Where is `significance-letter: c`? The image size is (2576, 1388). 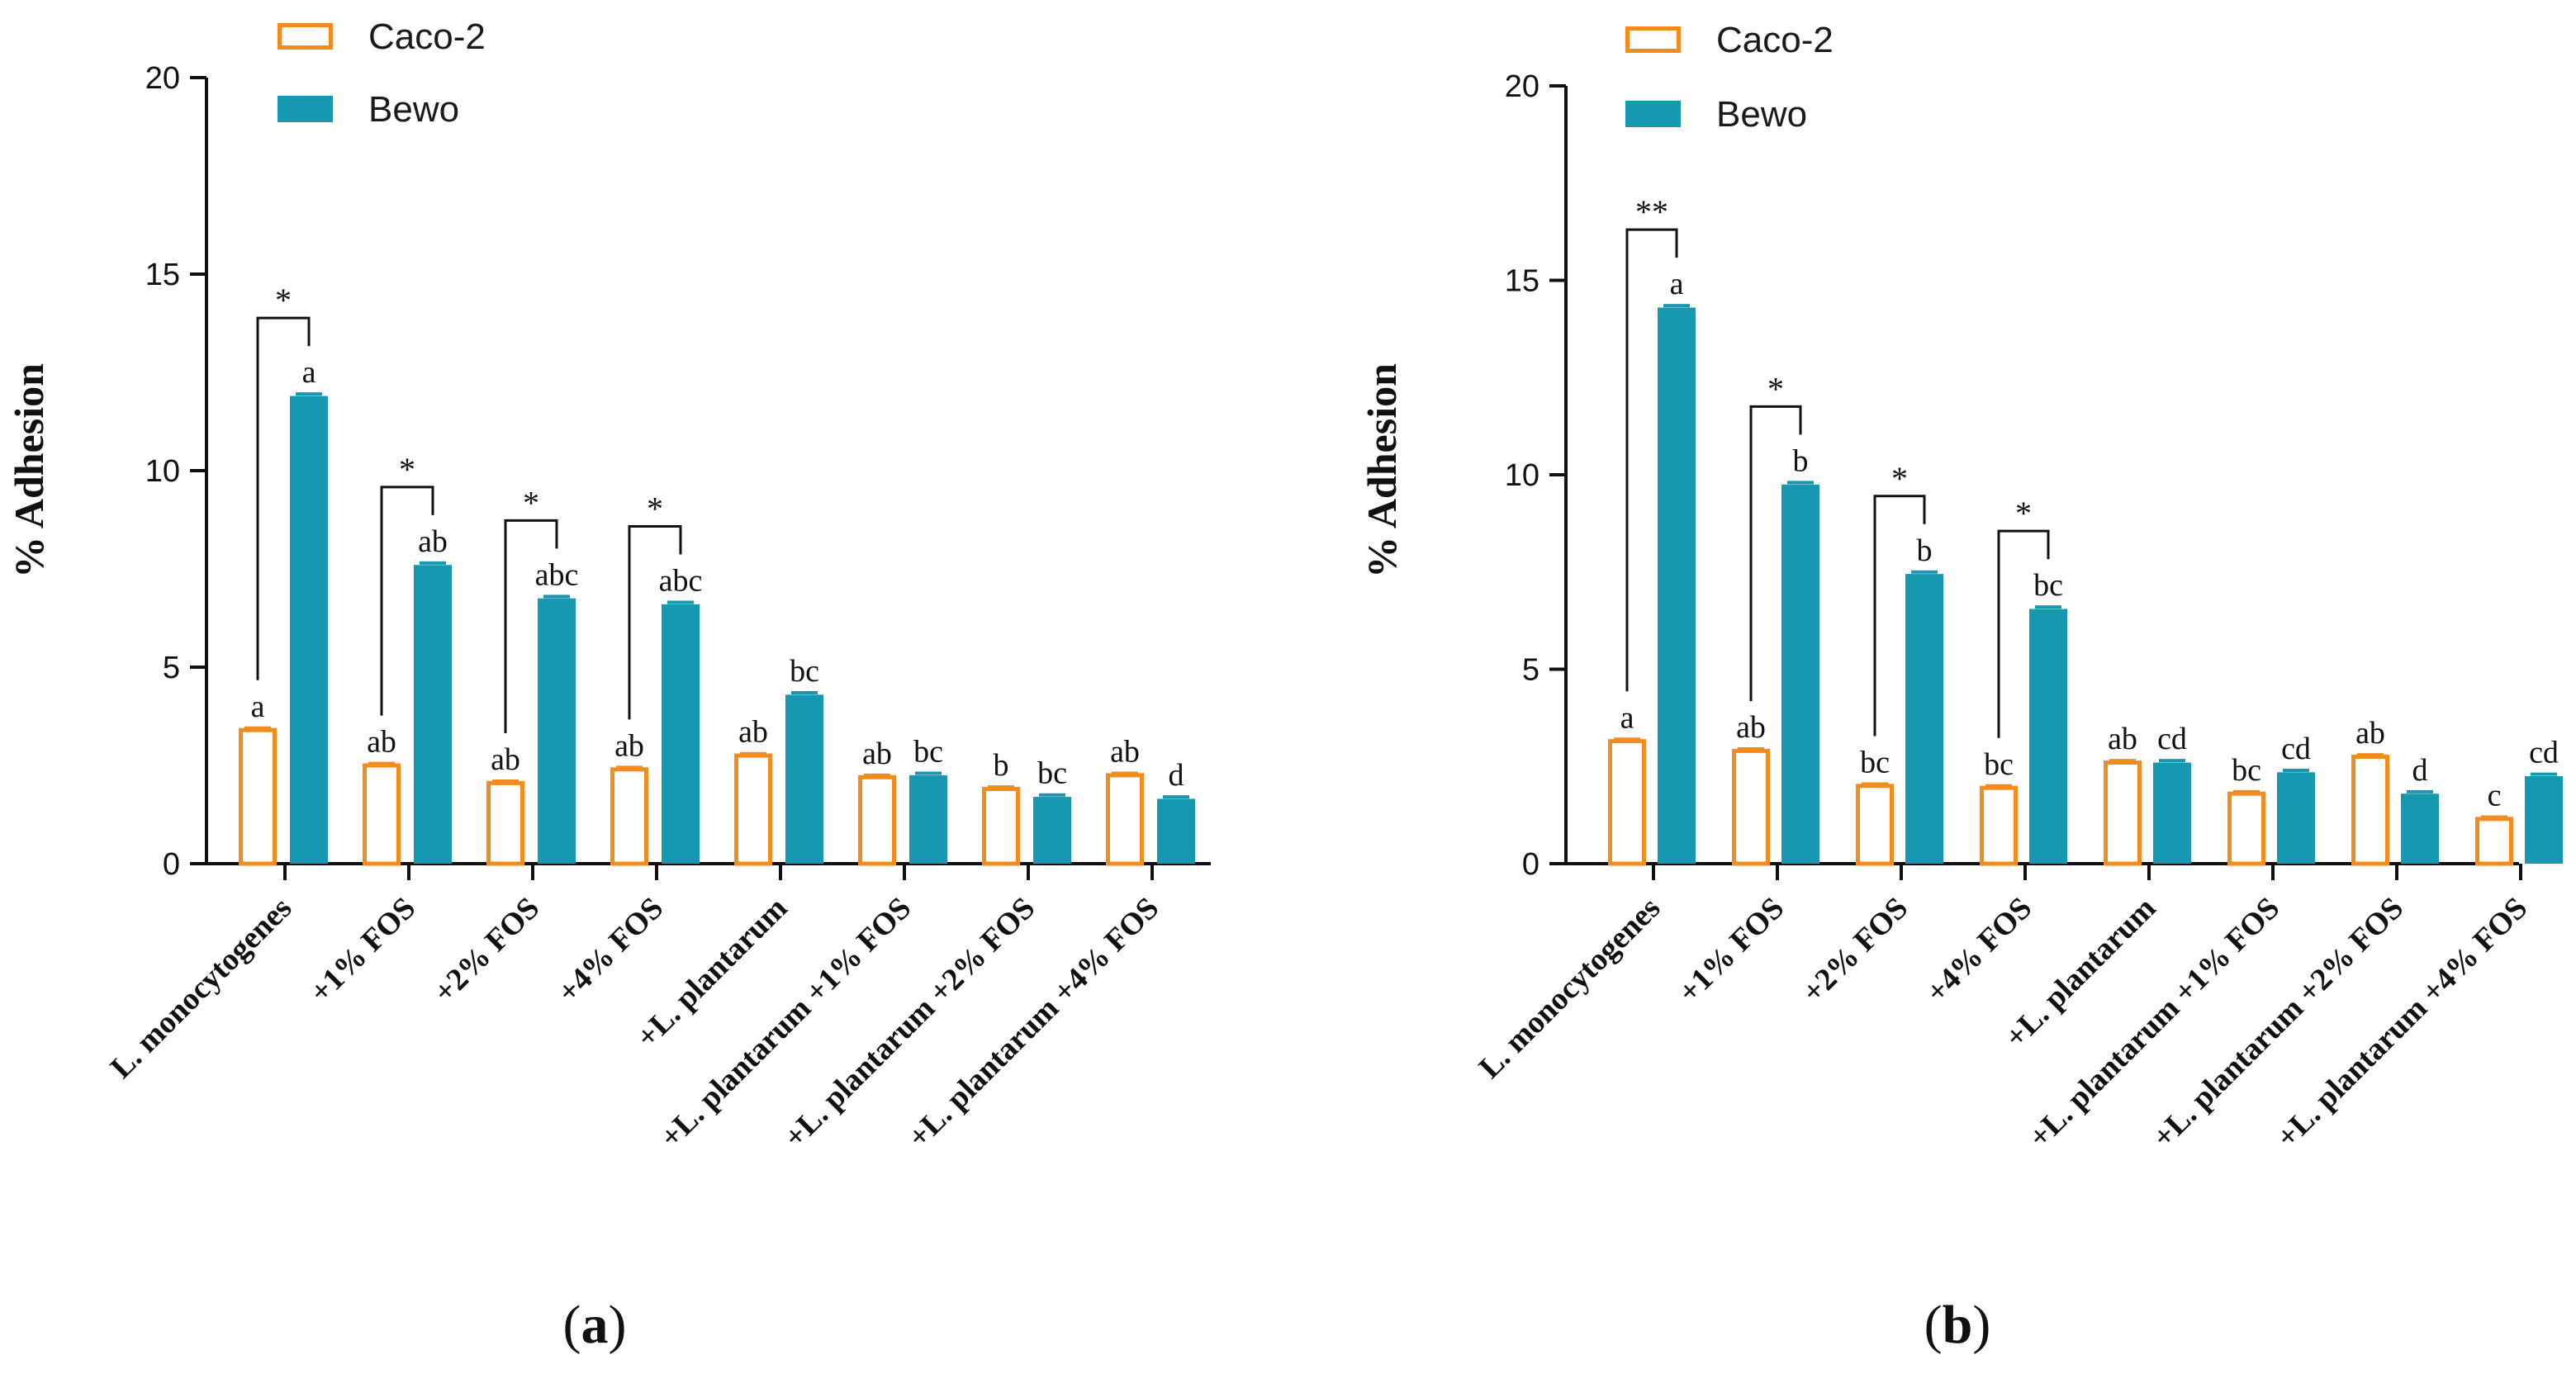 significance-letter: c is located at coordinates (2495, 795).